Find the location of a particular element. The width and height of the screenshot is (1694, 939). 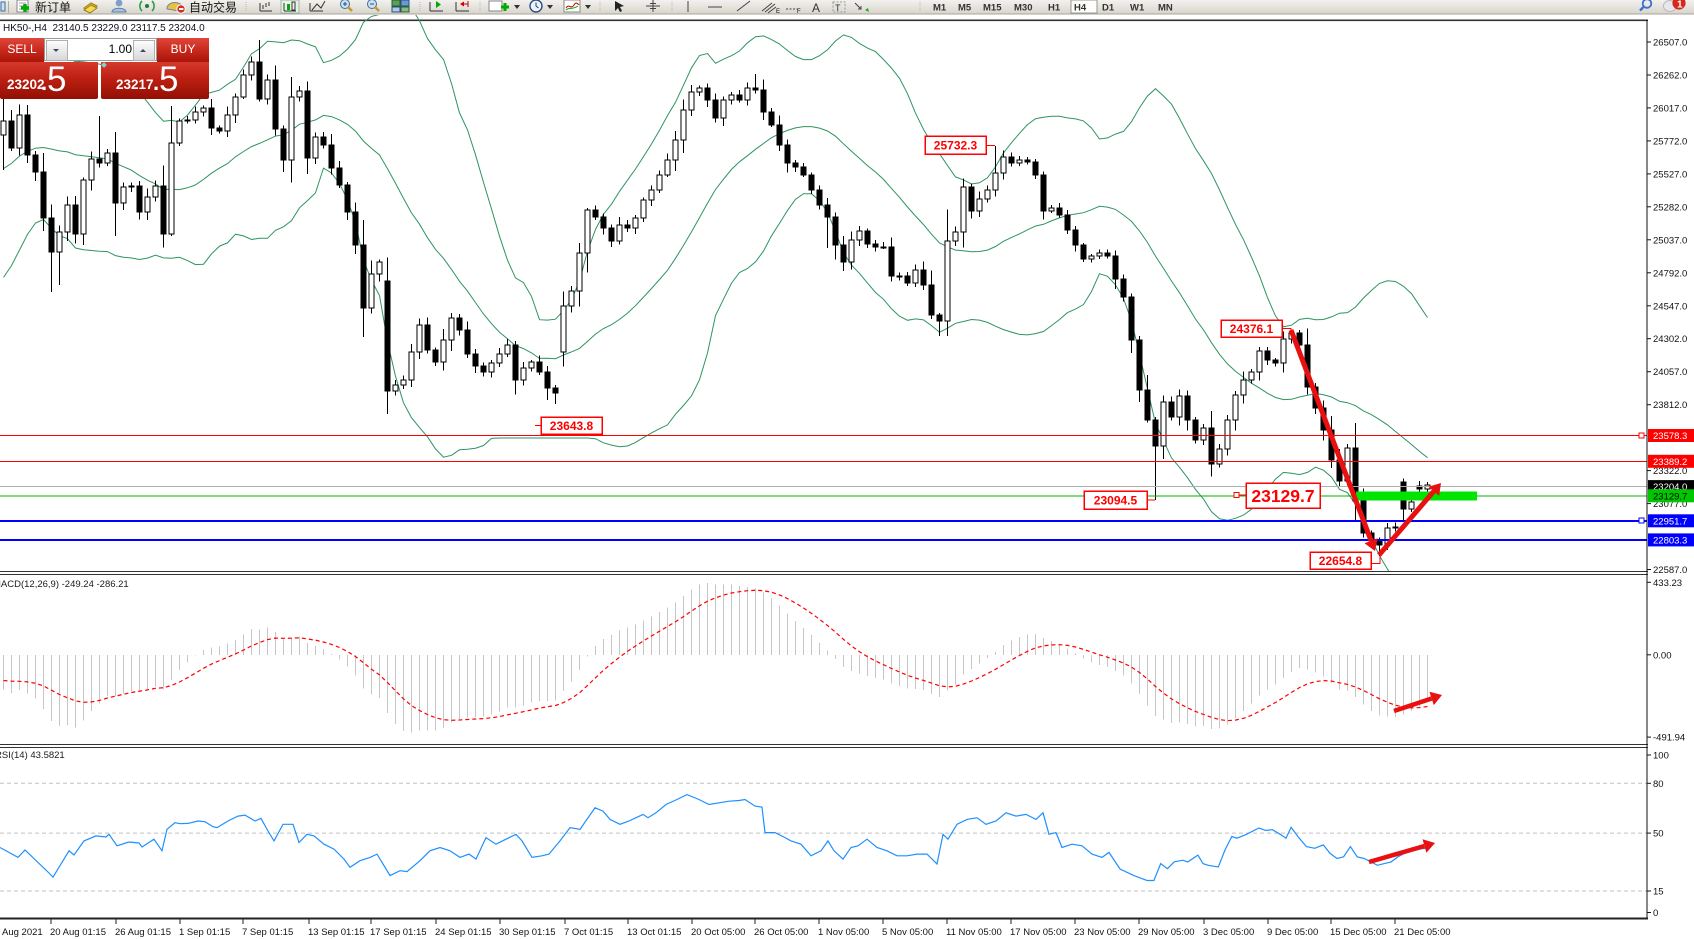

svg-text: H4 is located at coordinates (1080, 8).